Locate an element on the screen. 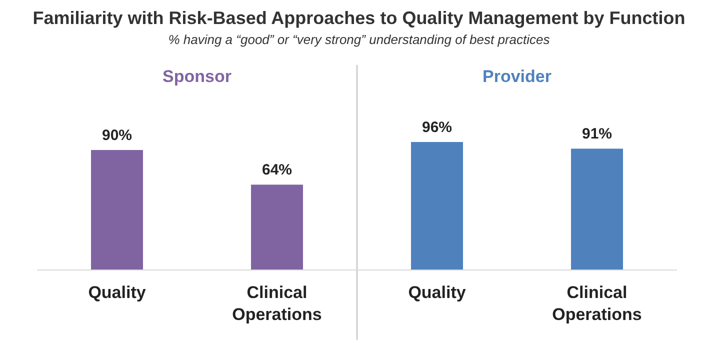 This screenshot has height=343, width=718. text: Sponsor is located at coordinates (197, 76).